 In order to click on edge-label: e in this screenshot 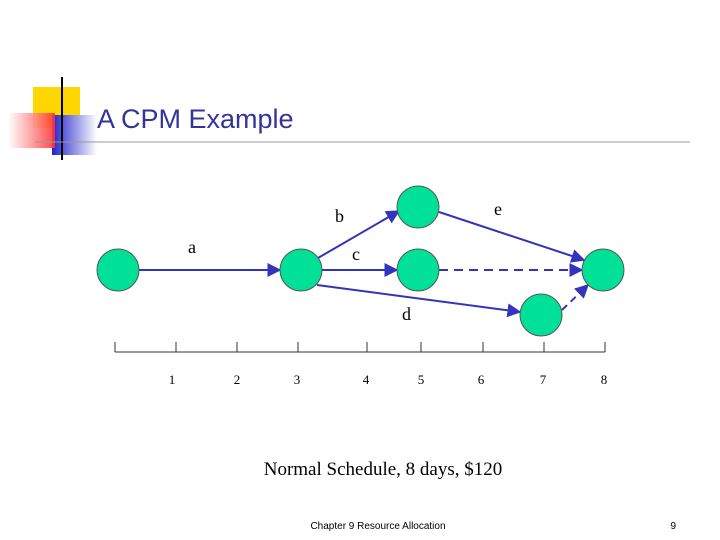, I will do `click(498, 209)`.